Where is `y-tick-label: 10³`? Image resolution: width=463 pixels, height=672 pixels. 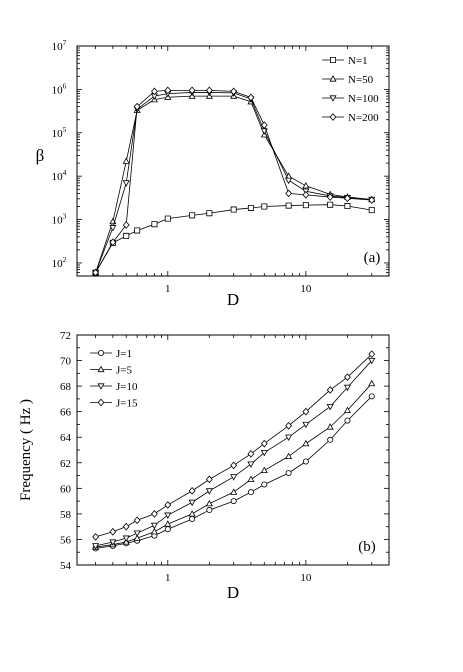
y-tick-label: 10³ is located at coordinates (59, 219).